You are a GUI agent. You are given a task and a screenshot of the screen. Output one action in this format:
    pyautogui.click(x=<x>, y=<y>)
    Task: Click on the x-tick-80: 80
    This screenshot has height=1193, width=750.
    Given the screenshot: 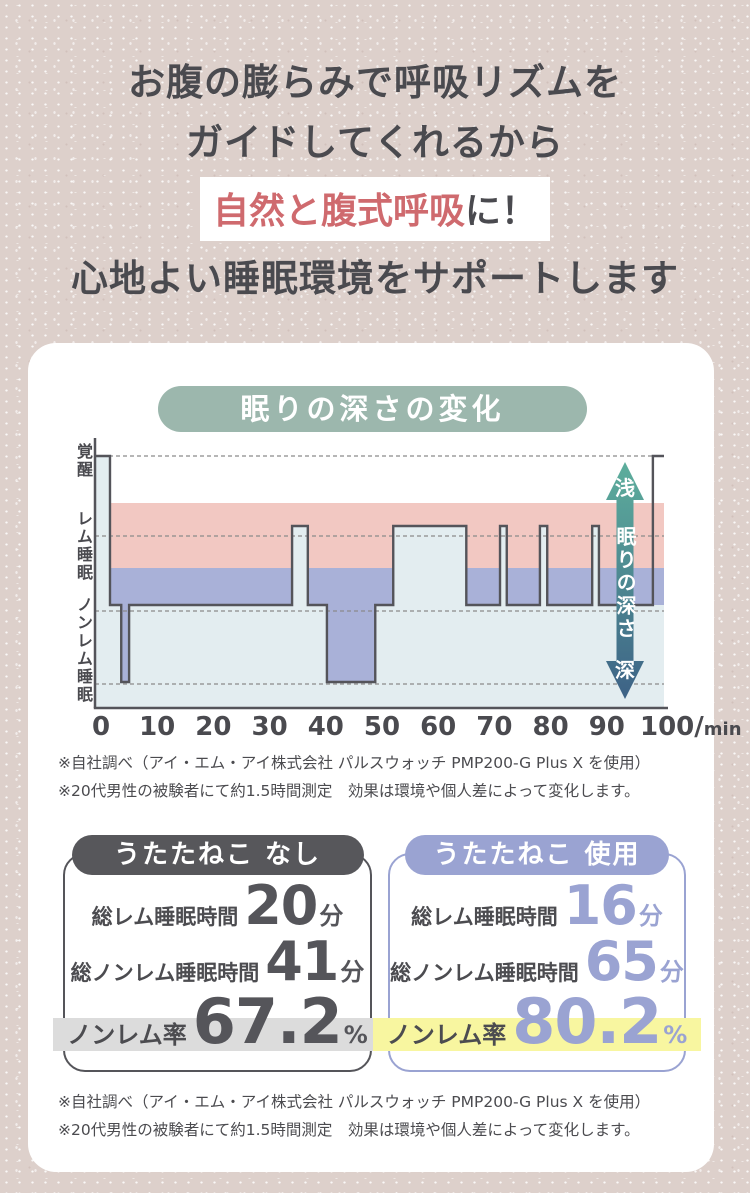 What is the action you would take?
    pyautogui.click(x=550, y=727)
    